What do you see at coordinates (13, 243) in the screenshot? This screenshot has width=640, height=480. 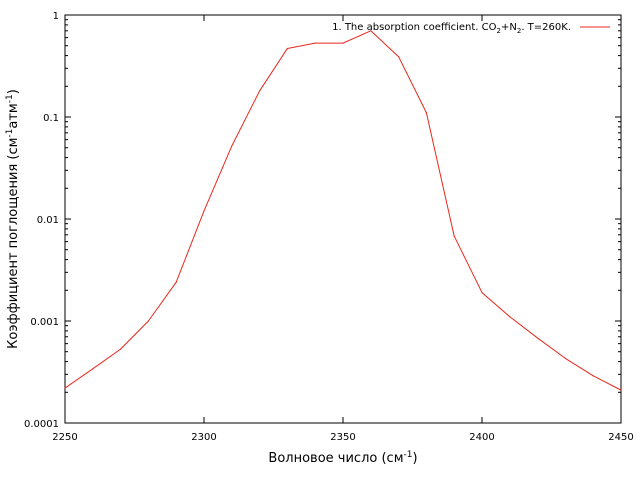 I see `y-axis-title-text: Коэффициент поглощения (см` at bounding box center [13, 243].